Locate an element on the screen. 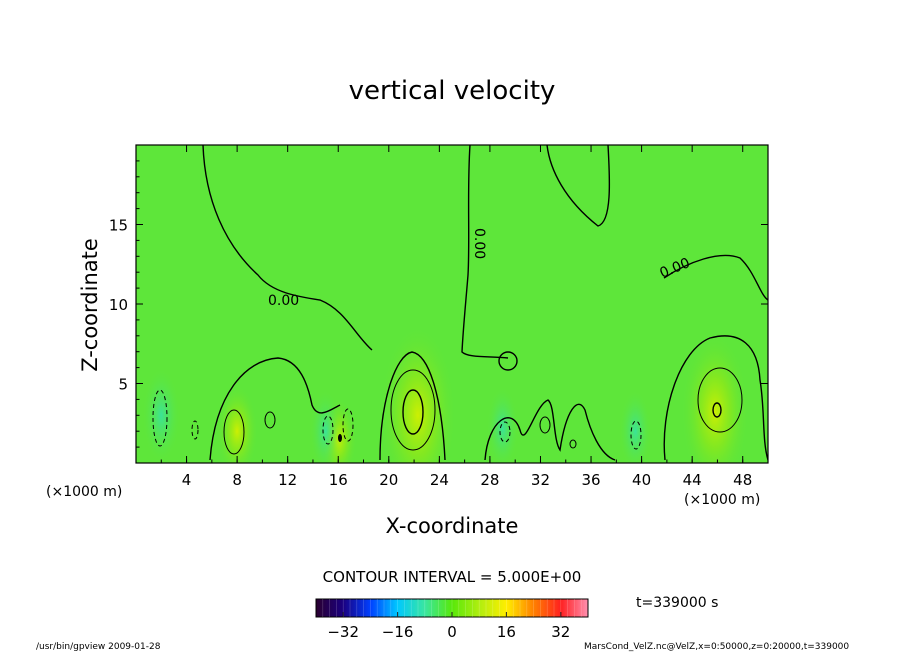  contour-label-1: 0.00 is located at coordinates (283, 301).